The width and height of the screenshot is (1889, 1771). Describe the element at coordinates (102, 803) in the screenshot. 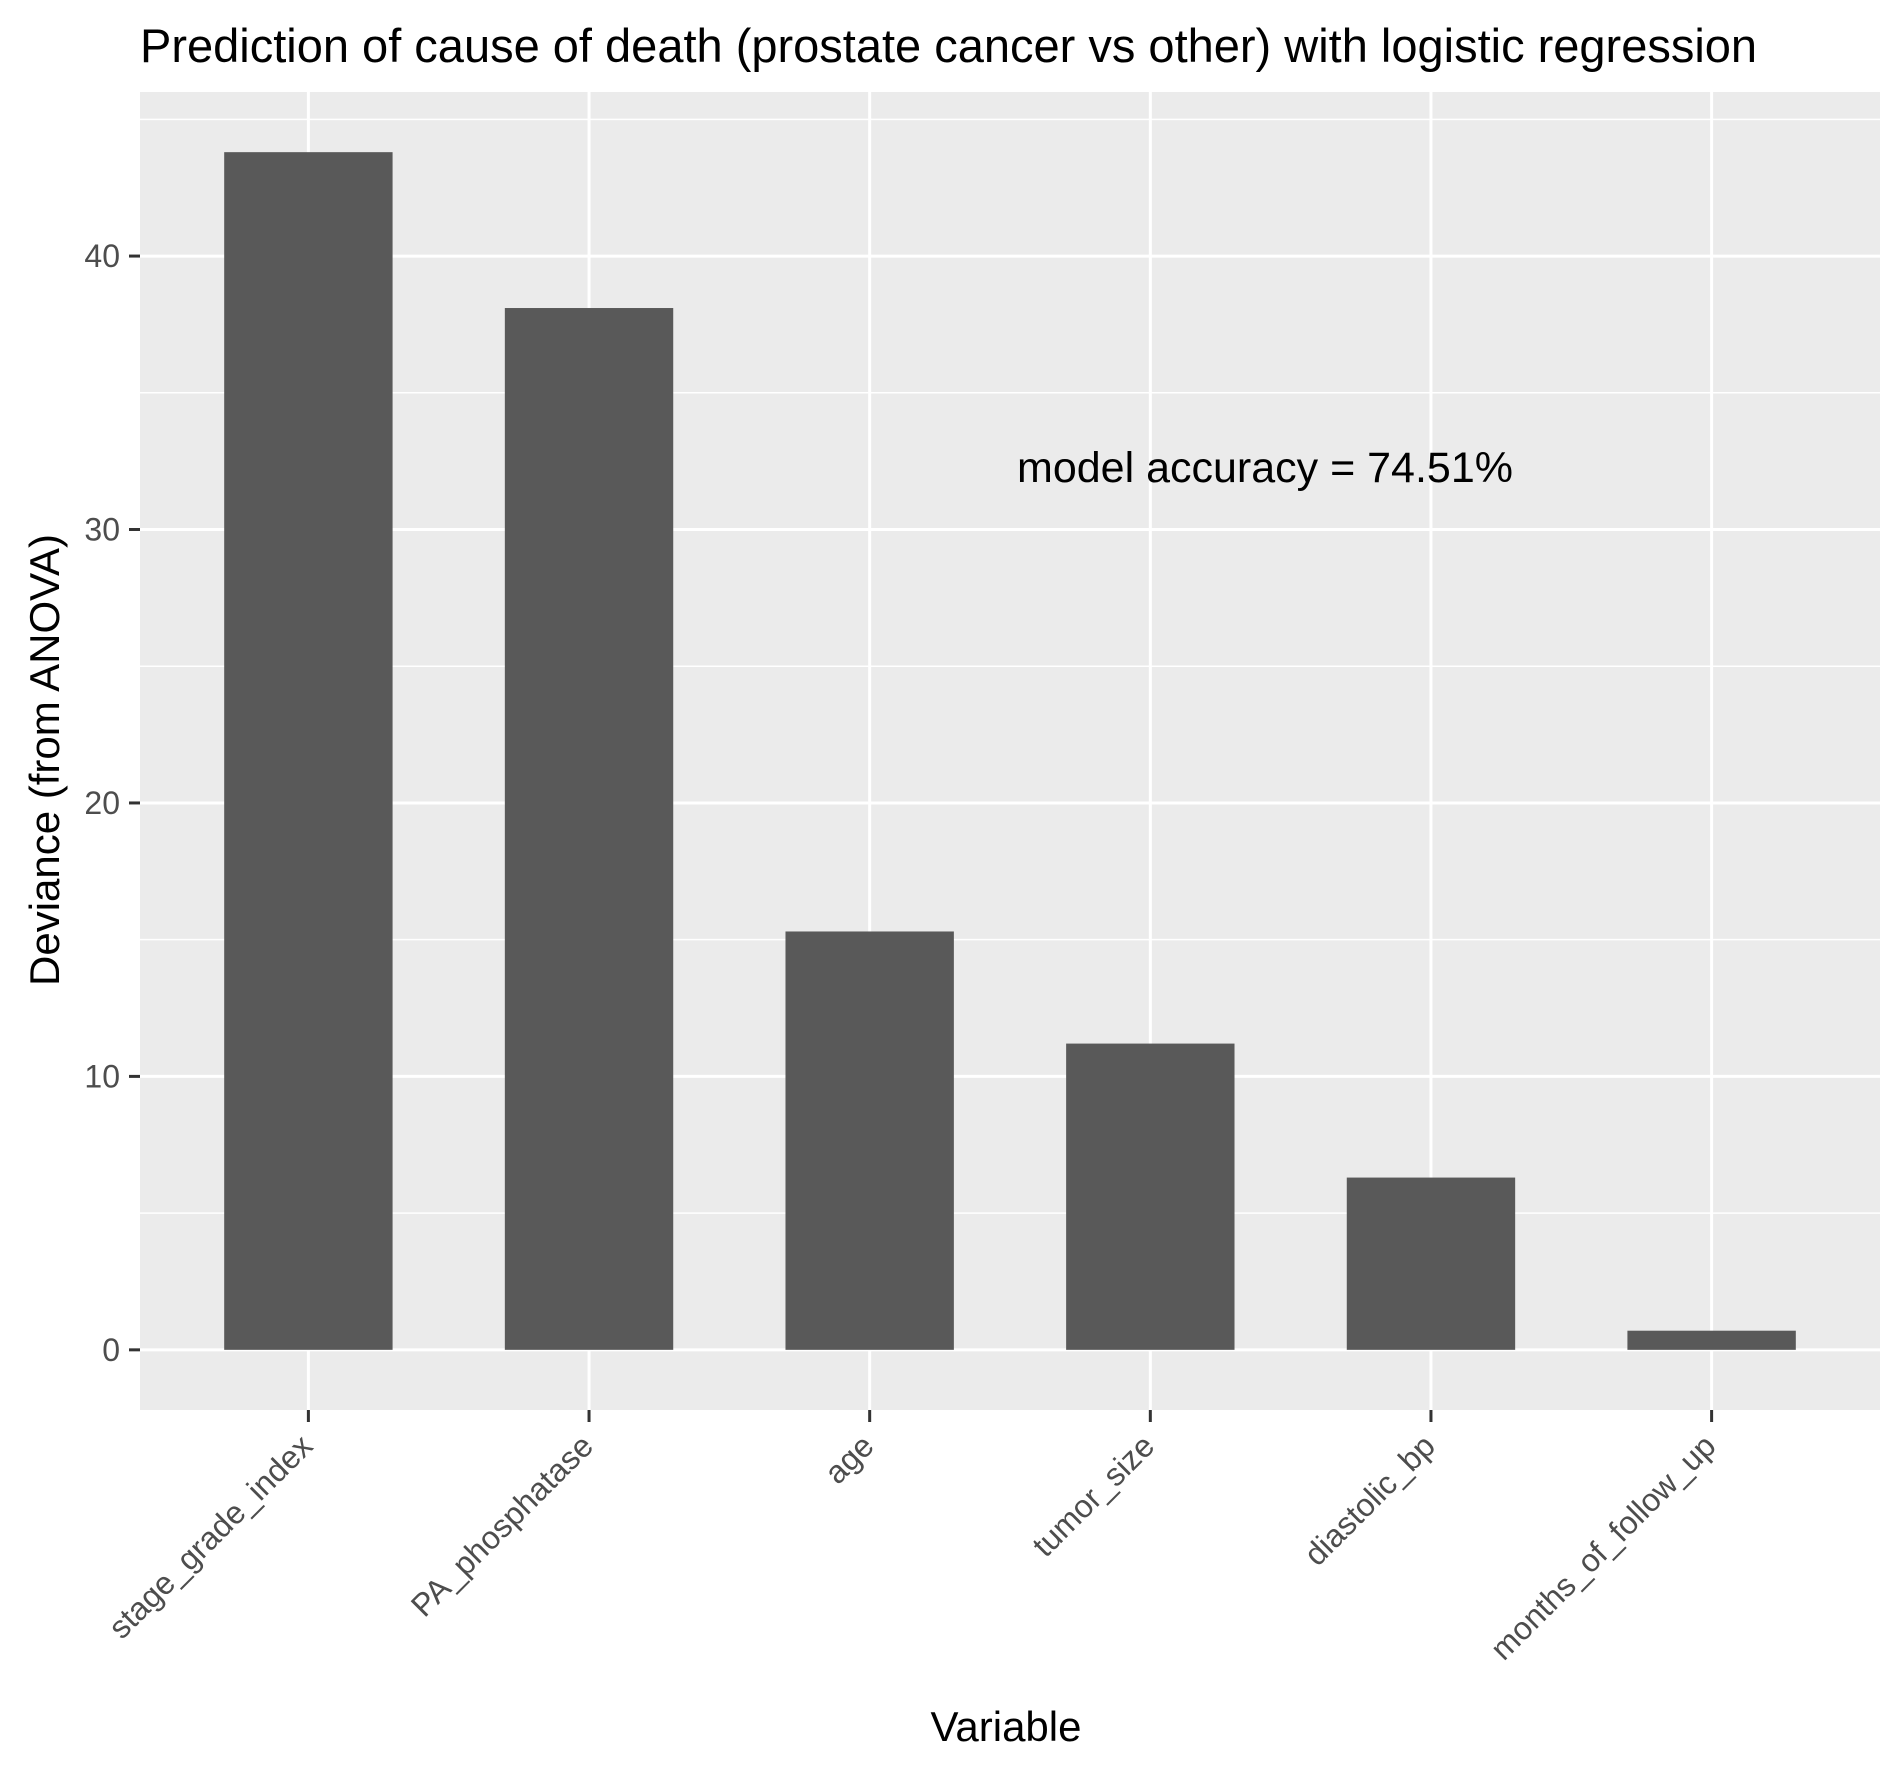

I see `y-tick-label: 20` at that location.